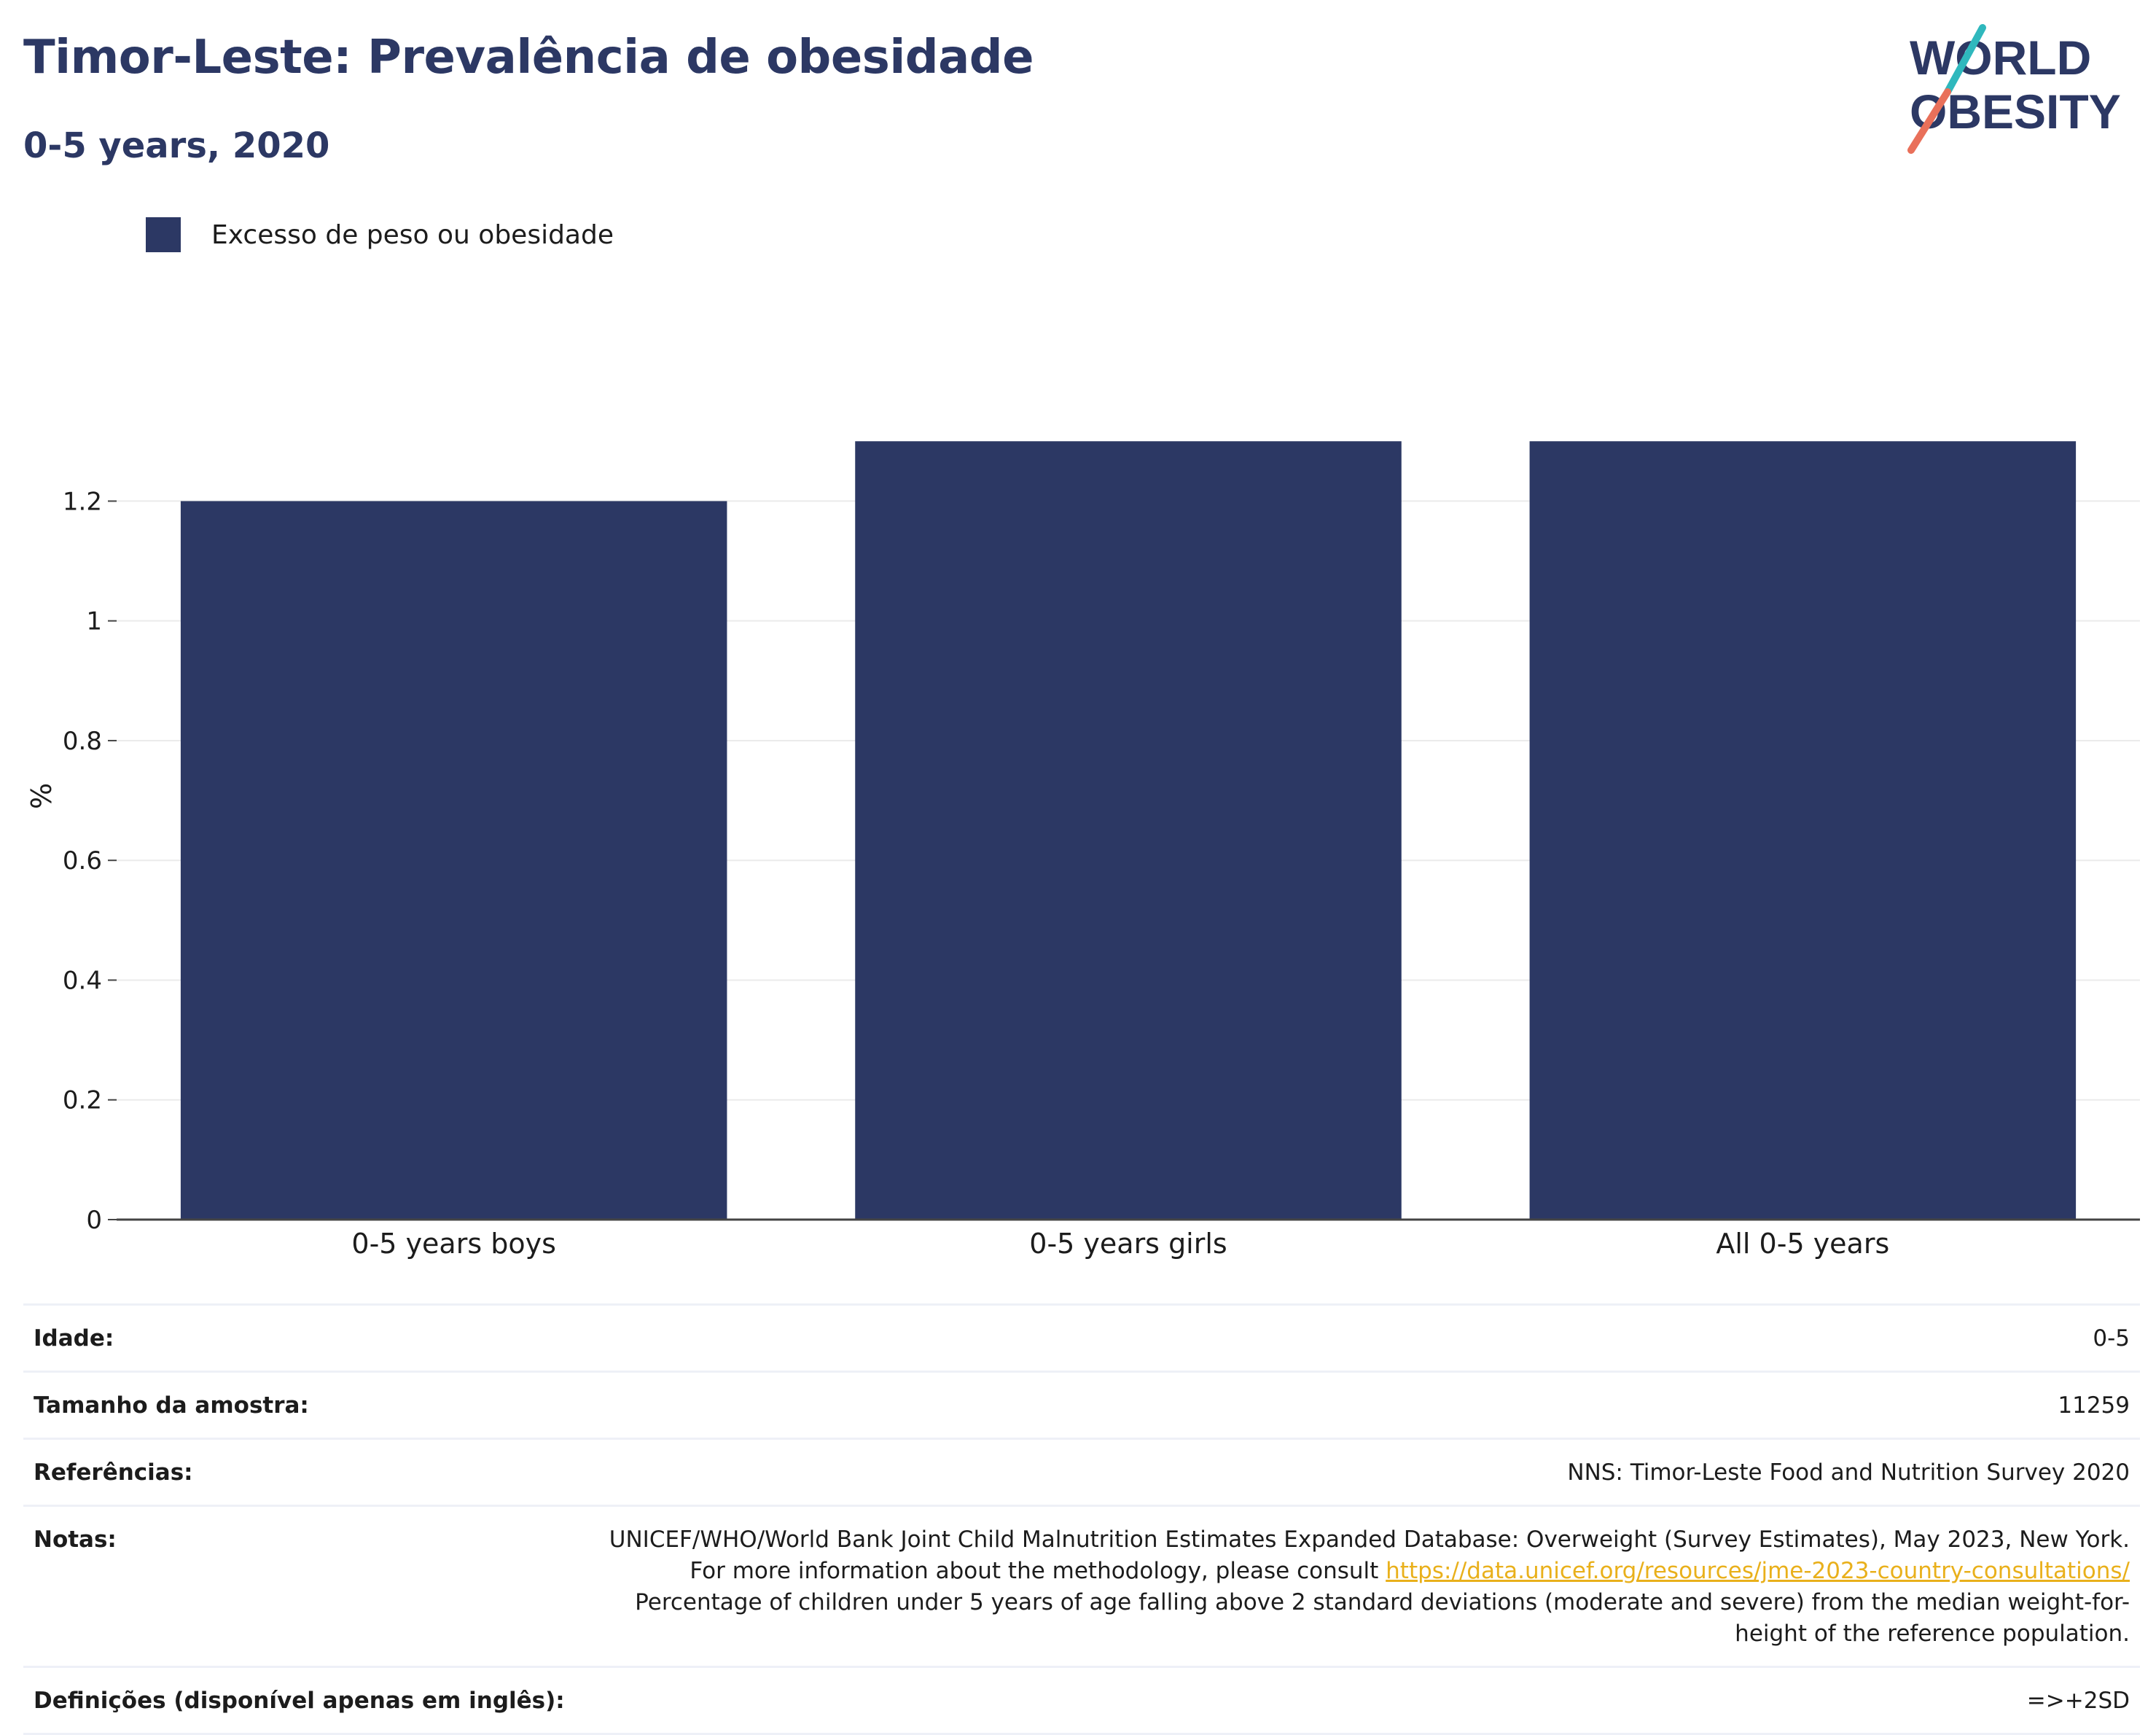  I want to click on logo-text-world: WORLD, so click(2000, 58).